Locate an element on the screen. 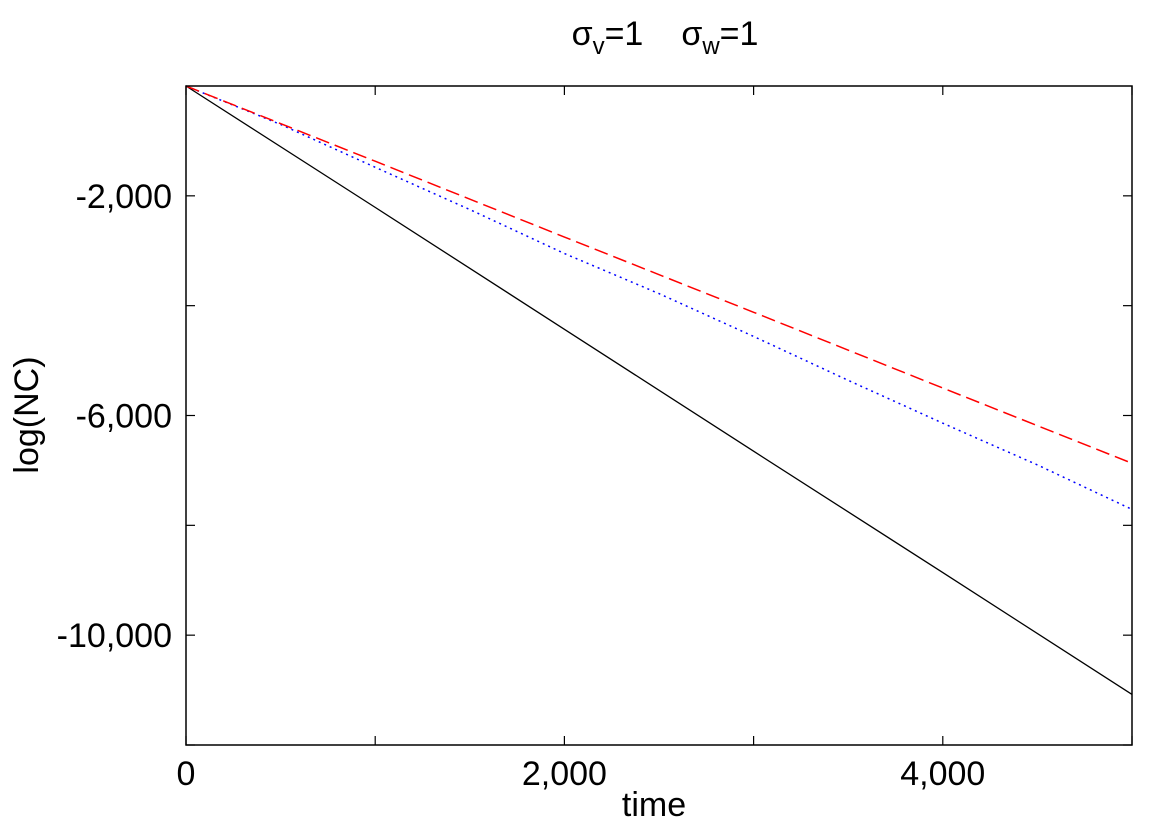 The width and height of the screenshot is (1170, 827). y-tick-label: -2,000 is located at coordinates (124, 197).